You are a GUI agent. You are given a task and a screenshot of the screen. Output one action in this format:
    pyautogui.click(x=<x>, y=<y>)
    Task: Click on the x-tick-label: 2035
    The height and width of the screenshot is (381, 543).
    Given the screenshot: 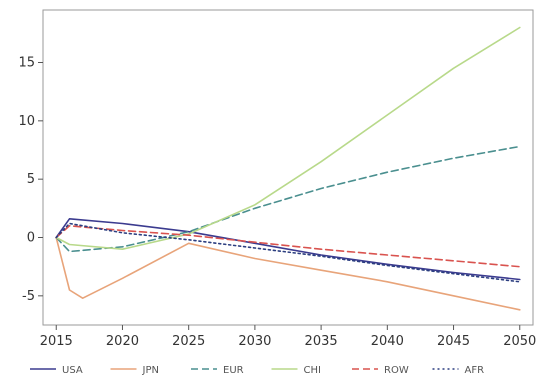 What is the action you would take?
    pyautogui.click(x=321, y=341)
    